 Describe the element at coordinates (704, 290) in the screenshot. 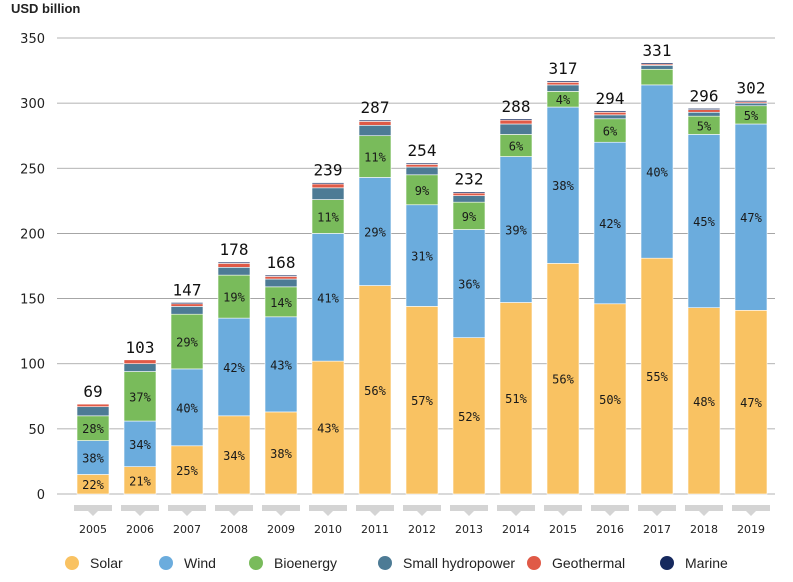

I see `bar-stack-2018: 48% 45% 5% 296` at that location.